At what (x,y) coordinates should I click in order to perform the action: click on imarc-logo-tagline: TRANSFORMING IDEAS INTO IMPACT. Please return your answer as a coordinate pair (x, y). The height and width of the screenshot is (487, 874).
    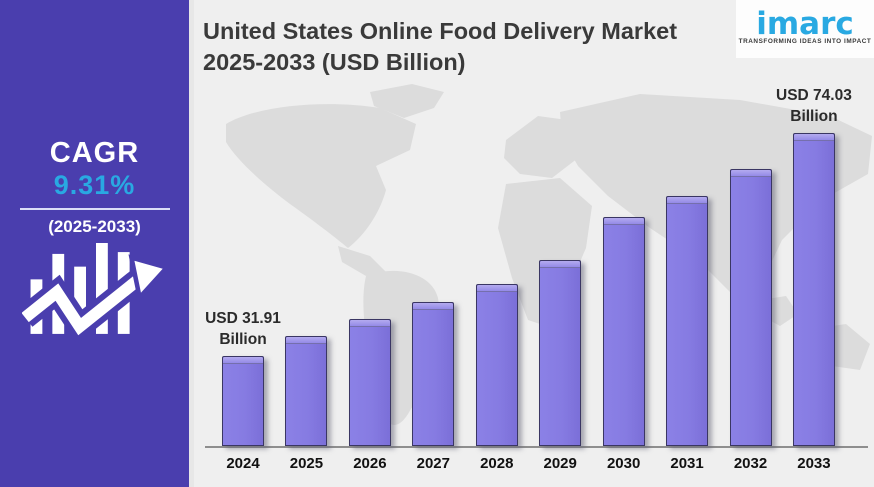
    Looking at the image, I should click on (805, 41).